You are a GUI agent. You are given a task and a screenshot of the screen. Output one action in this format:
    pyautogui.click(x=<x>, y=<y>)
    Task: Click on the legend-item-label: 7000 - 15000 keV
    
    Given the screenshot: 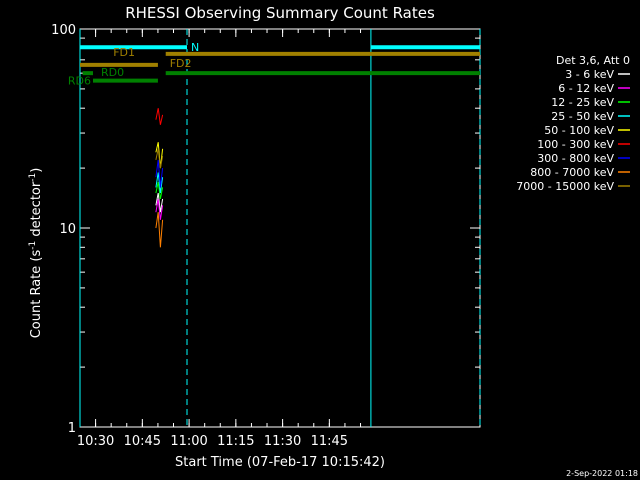 What is the action you would take?
    pyautogui.click(x=565, y=186)
    